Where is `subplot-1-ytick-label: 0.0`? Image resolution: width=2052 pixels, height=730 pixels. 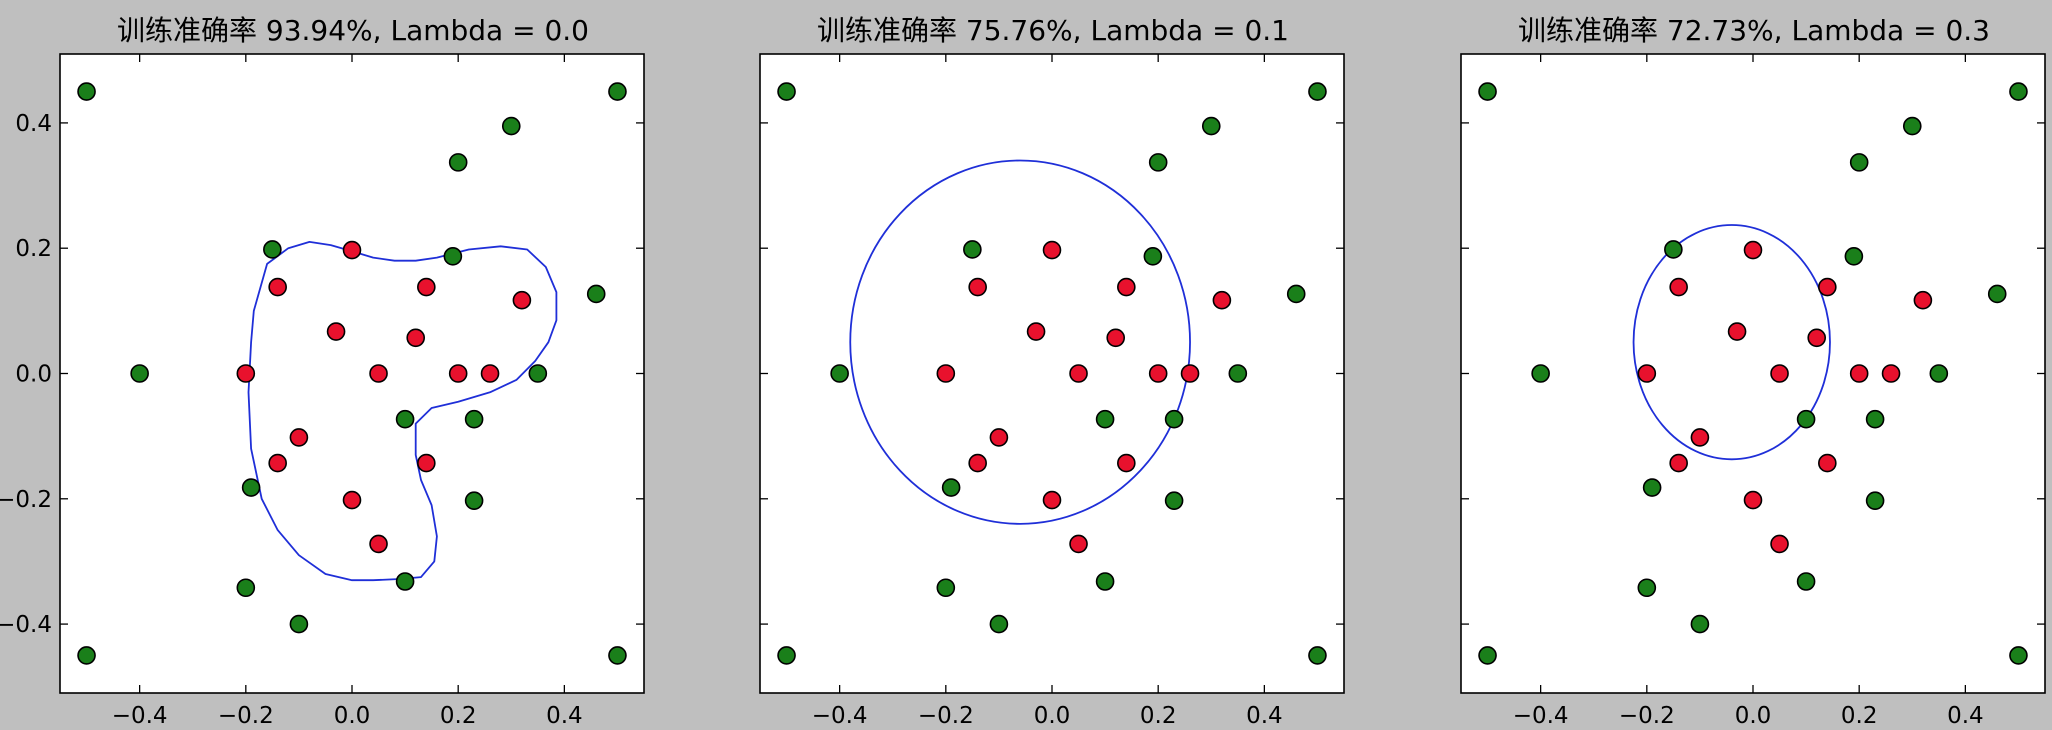 subplot-1-ytick-label: 0.0 is located at coordinates (33, 375).